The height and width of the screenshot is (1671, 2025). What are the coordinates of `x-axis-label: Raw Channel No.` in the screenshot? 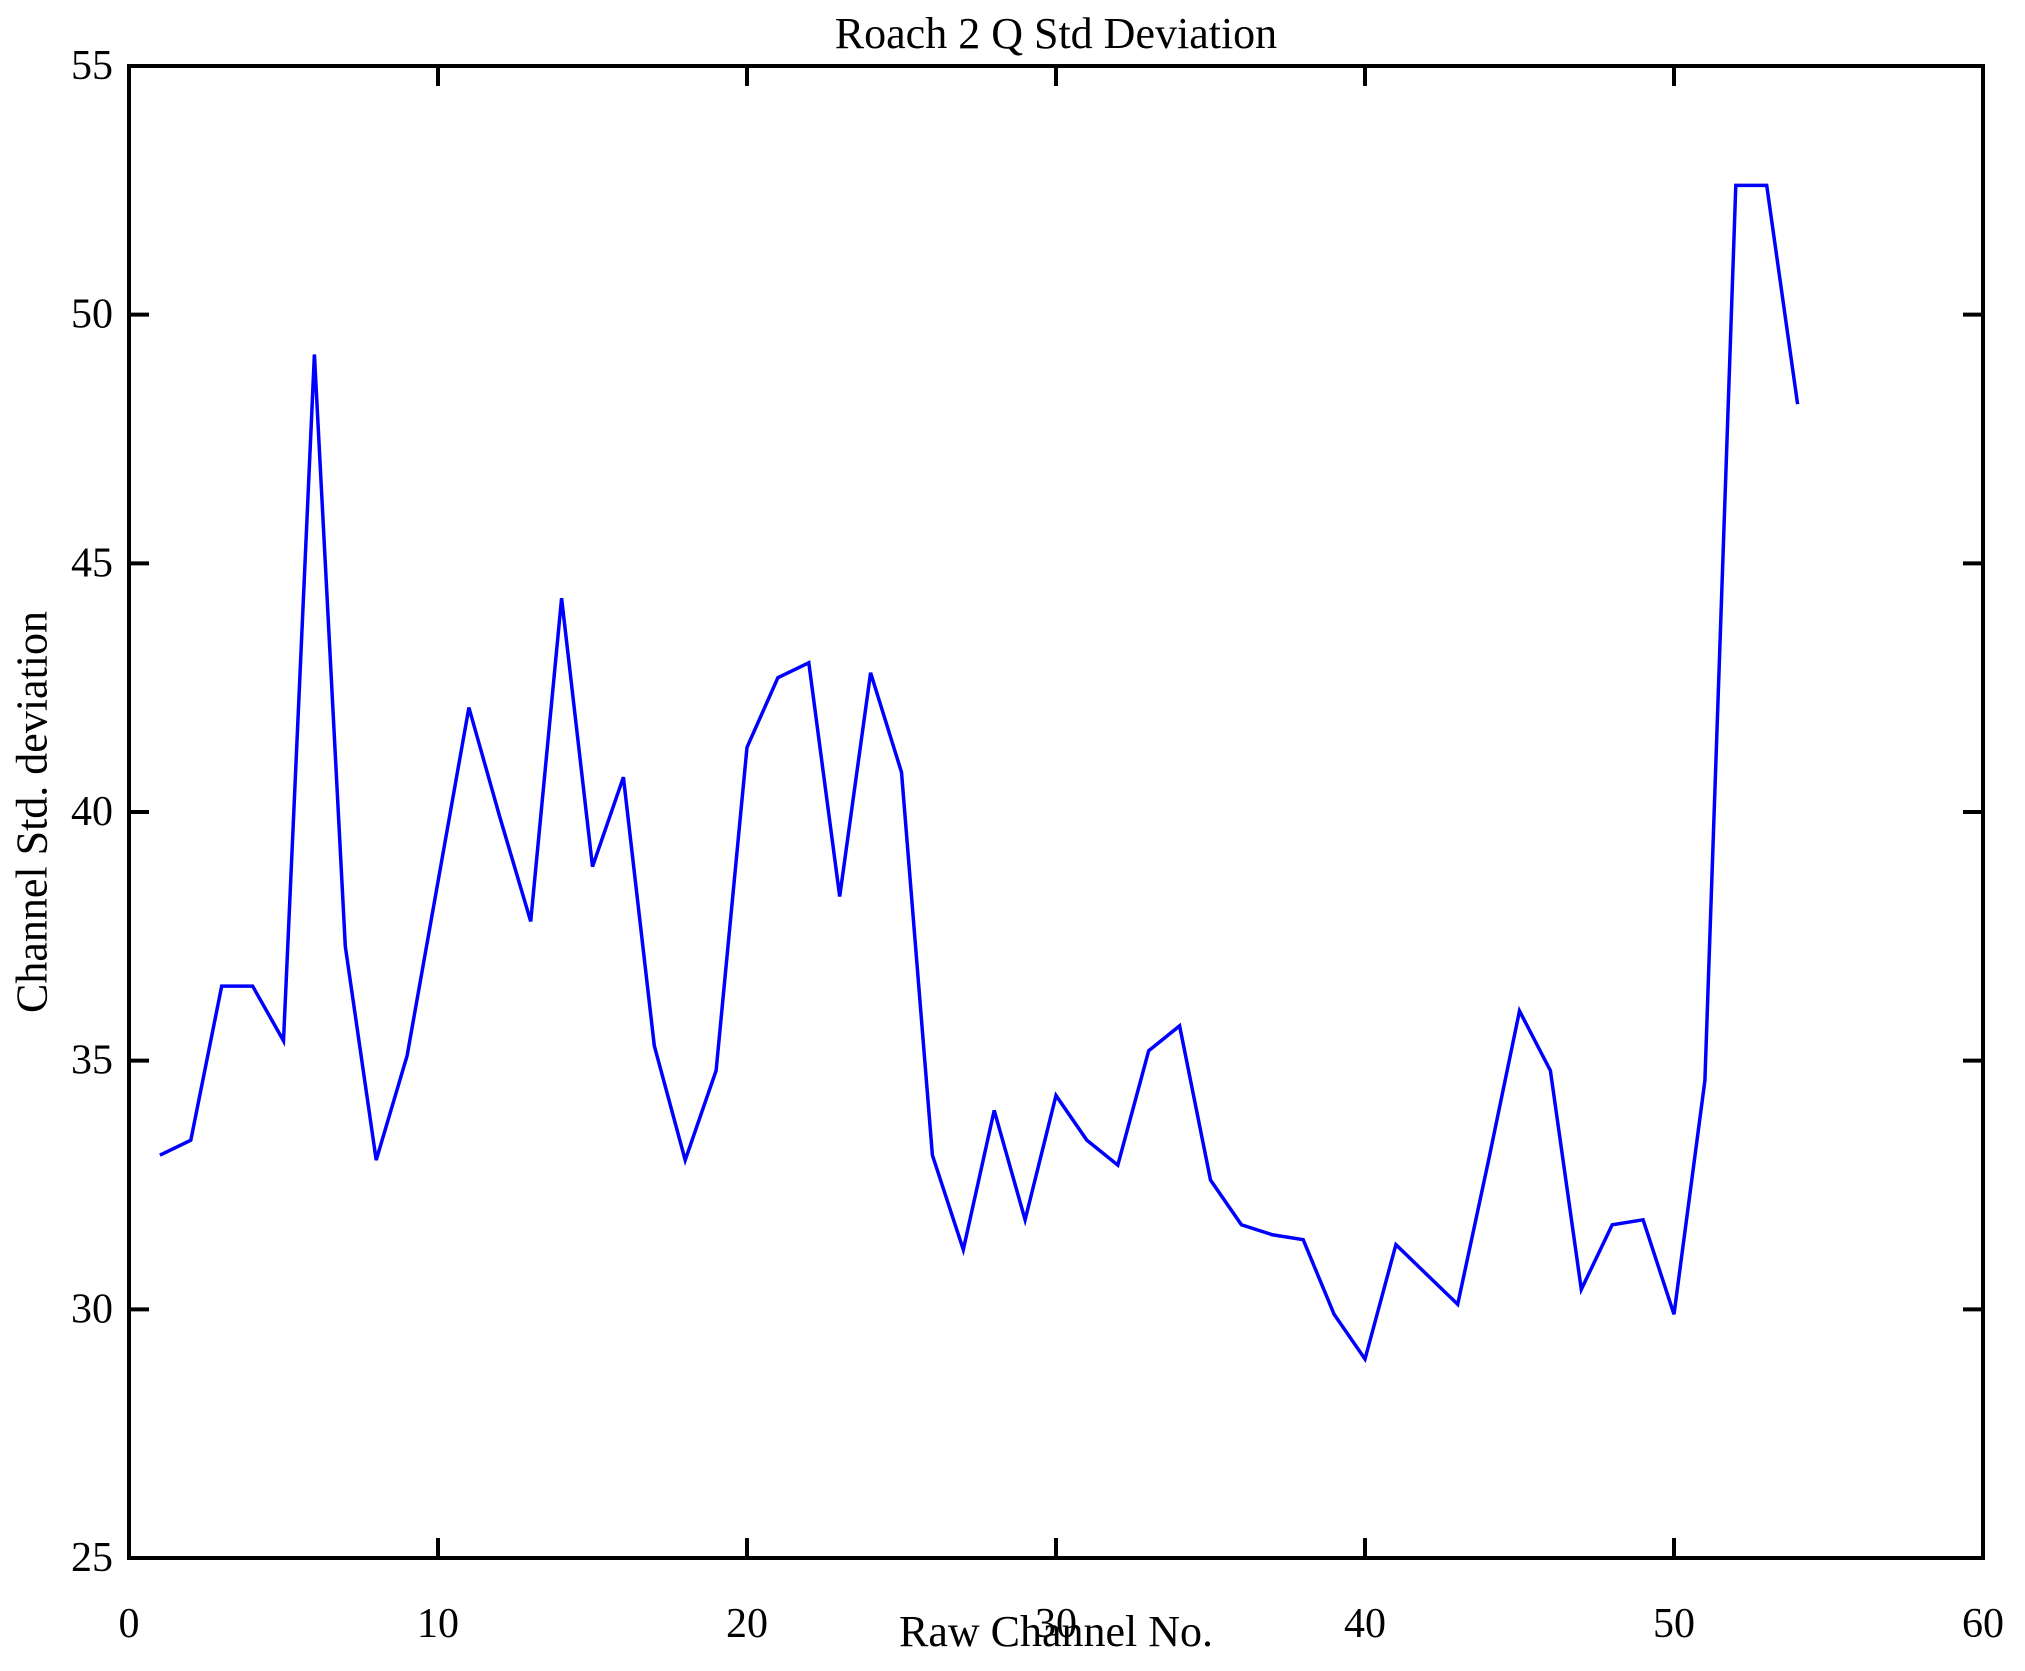 It's located at (1056, 1631).